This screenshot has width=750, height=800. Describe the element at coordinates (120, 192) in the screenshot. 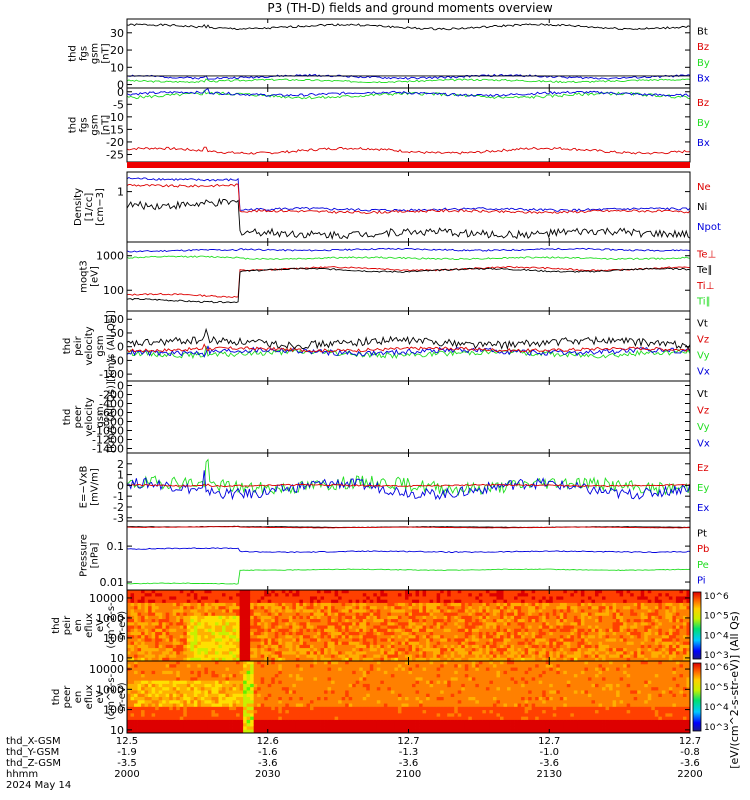

I see `y-tick-label: 1` at that location.